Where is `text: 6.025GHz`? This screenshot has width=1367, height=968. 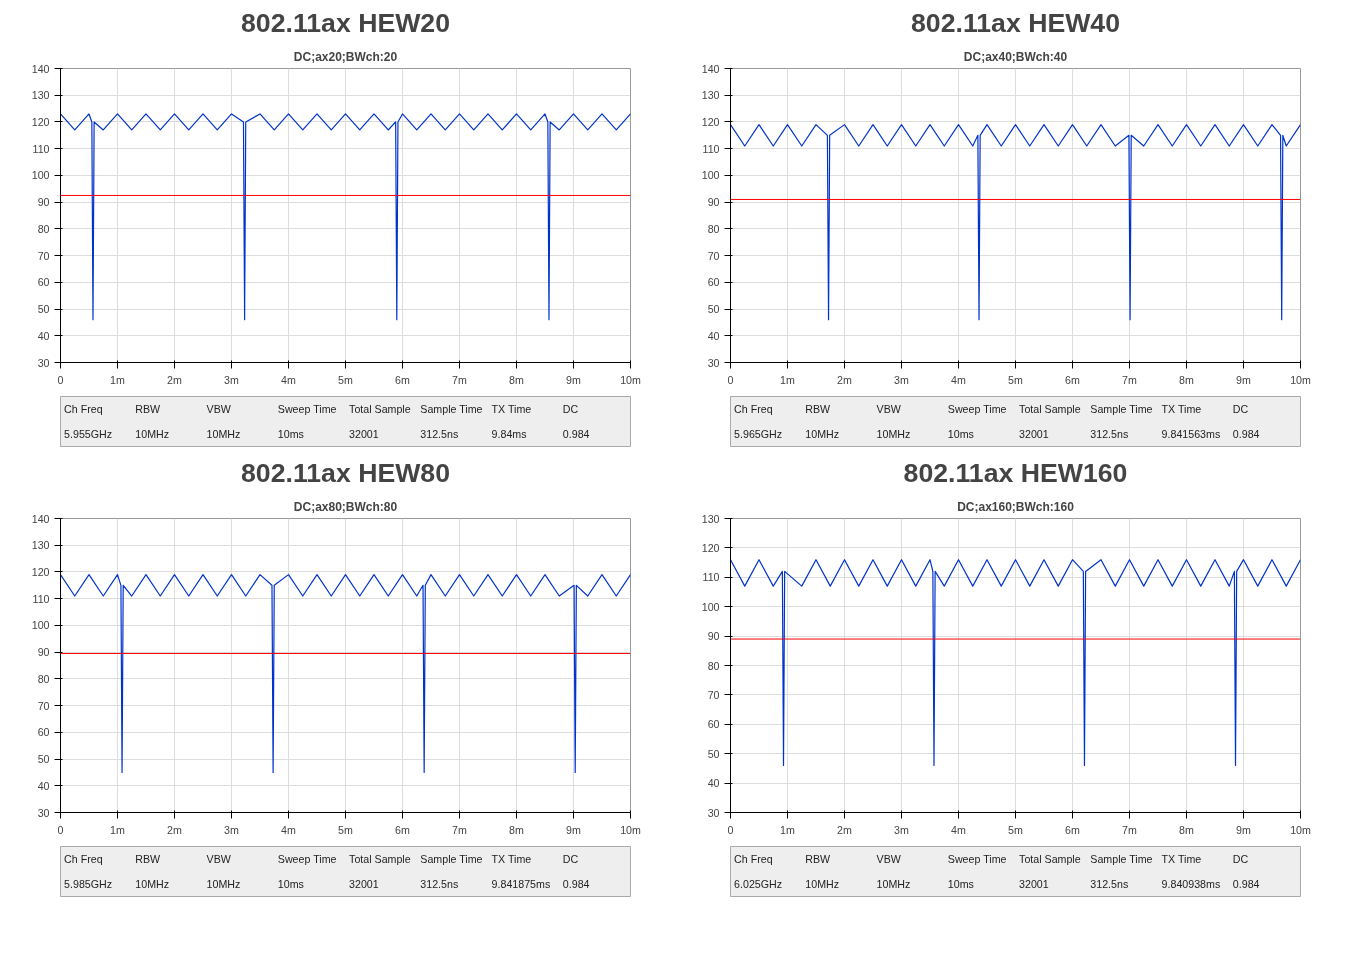 text: 6.025GHz is located at coordinates (758, 884).